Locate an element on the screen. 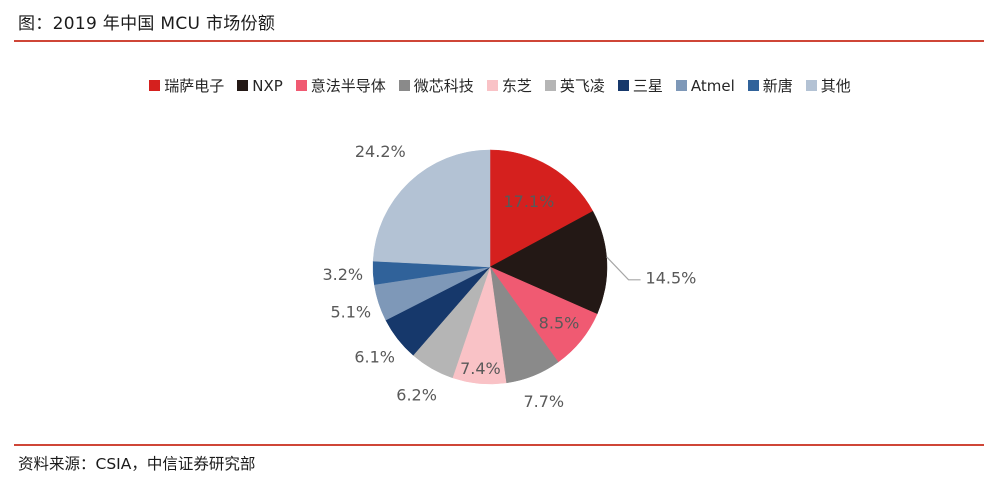 The width and height of the screenshot is (1000, 490). slice-label-7: 5.1% is located at coordinates (350, 311).